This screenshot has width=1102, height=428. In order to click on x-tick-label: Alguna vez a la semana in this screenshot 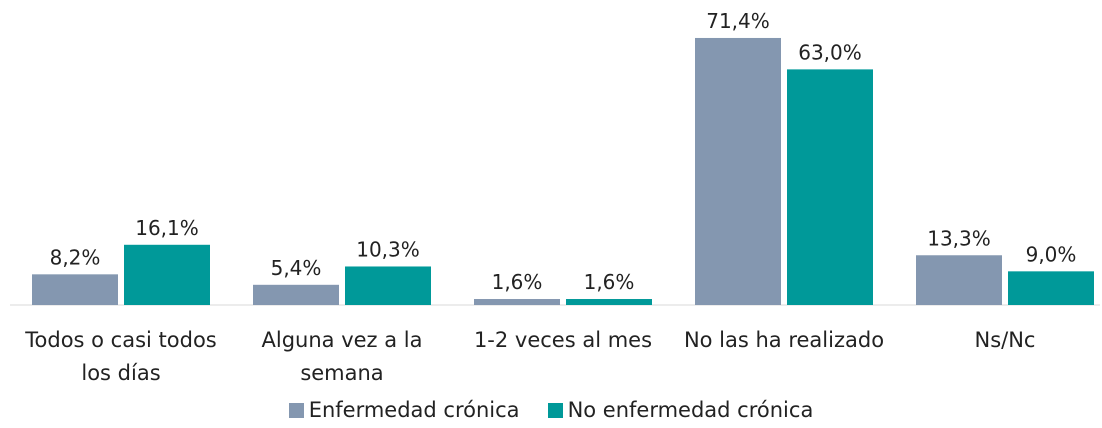, I will do `click(342, 356)`.